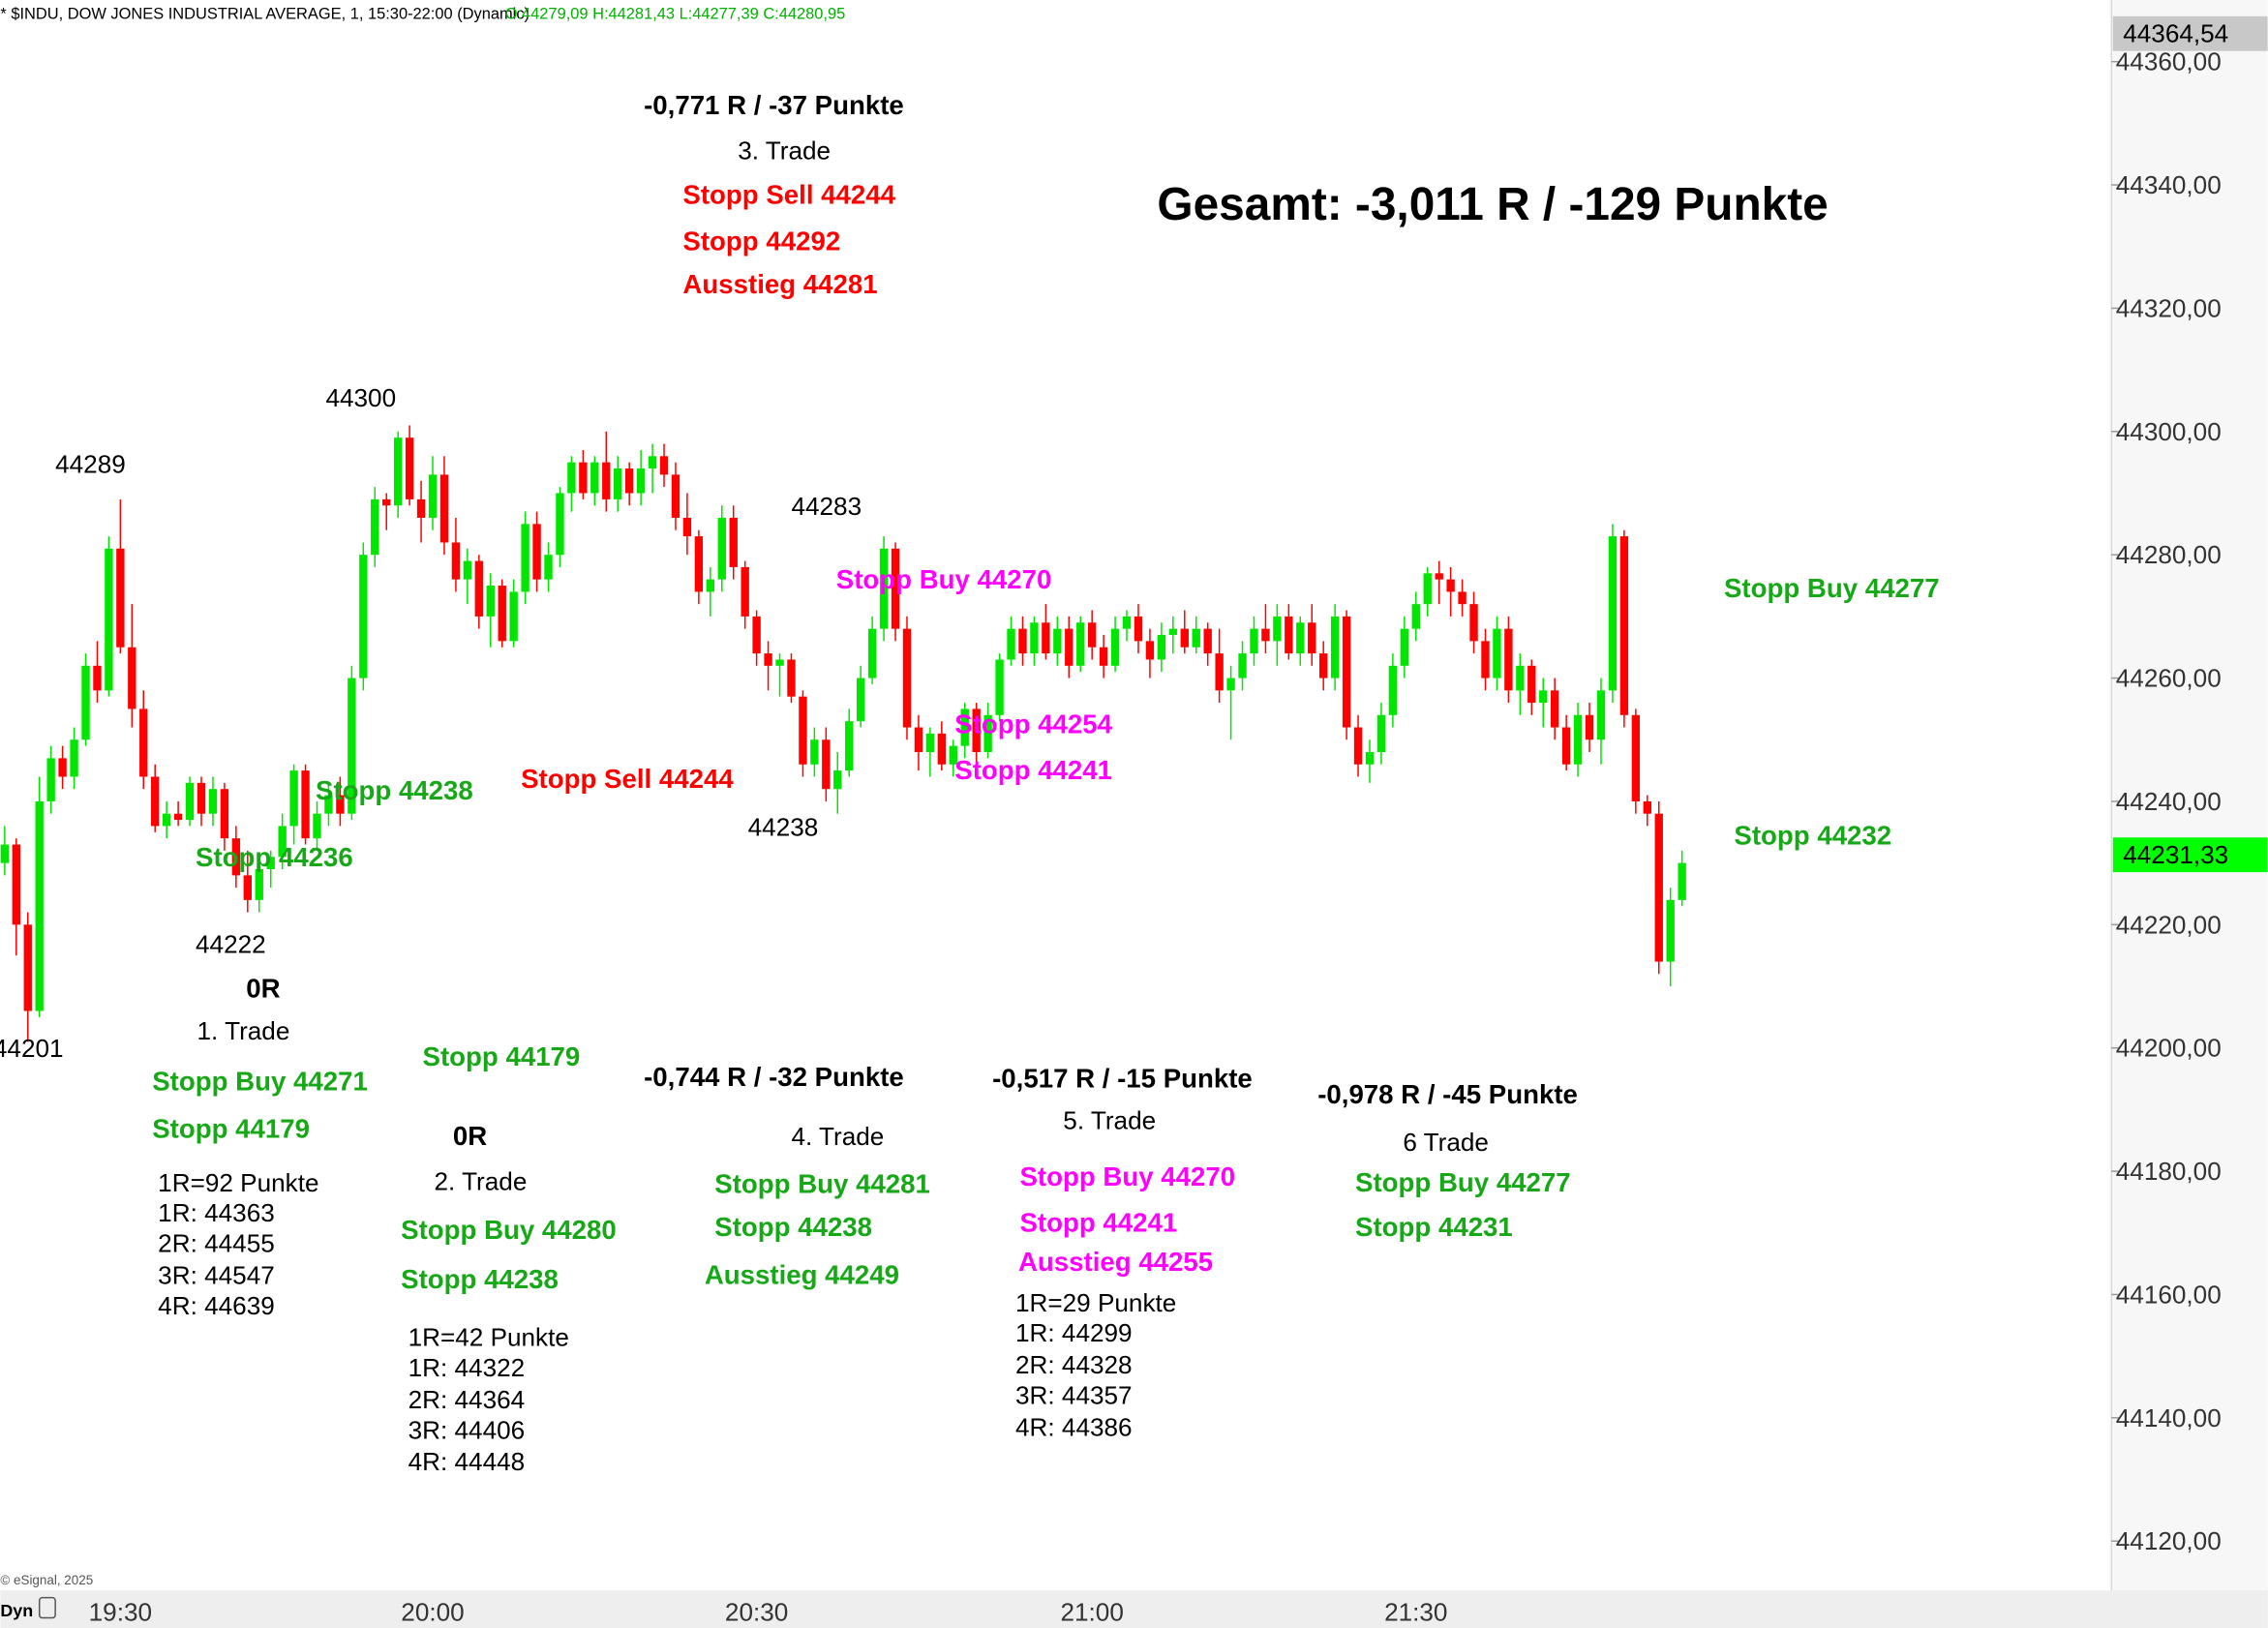  Describe the element at coordinates (2169, 554) in the screenshot. I see `y-tick-label: 44280,00` at that location.